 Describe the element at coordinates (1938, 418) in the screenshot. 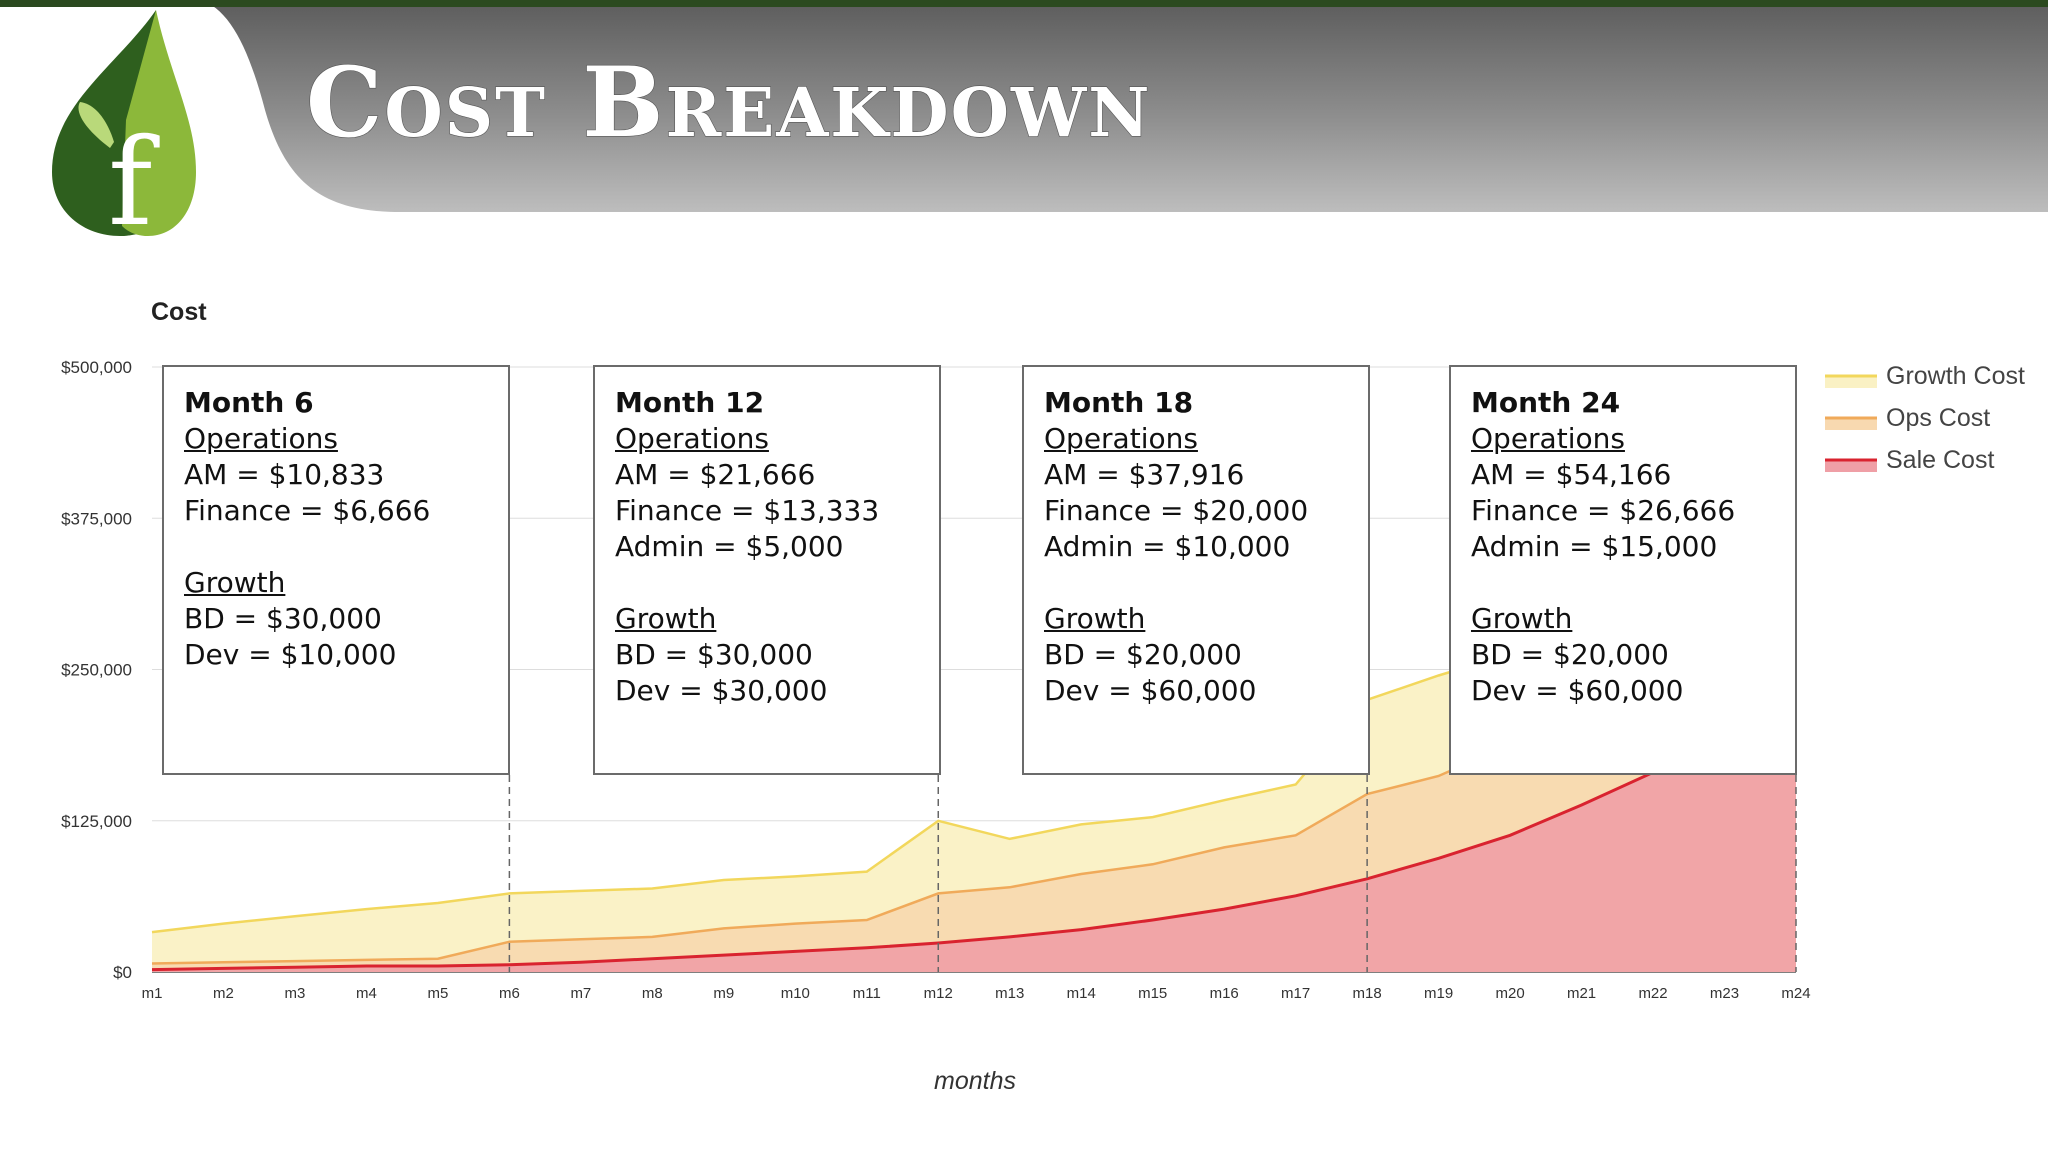

I see `legend-label: Ops Cost` at that location.